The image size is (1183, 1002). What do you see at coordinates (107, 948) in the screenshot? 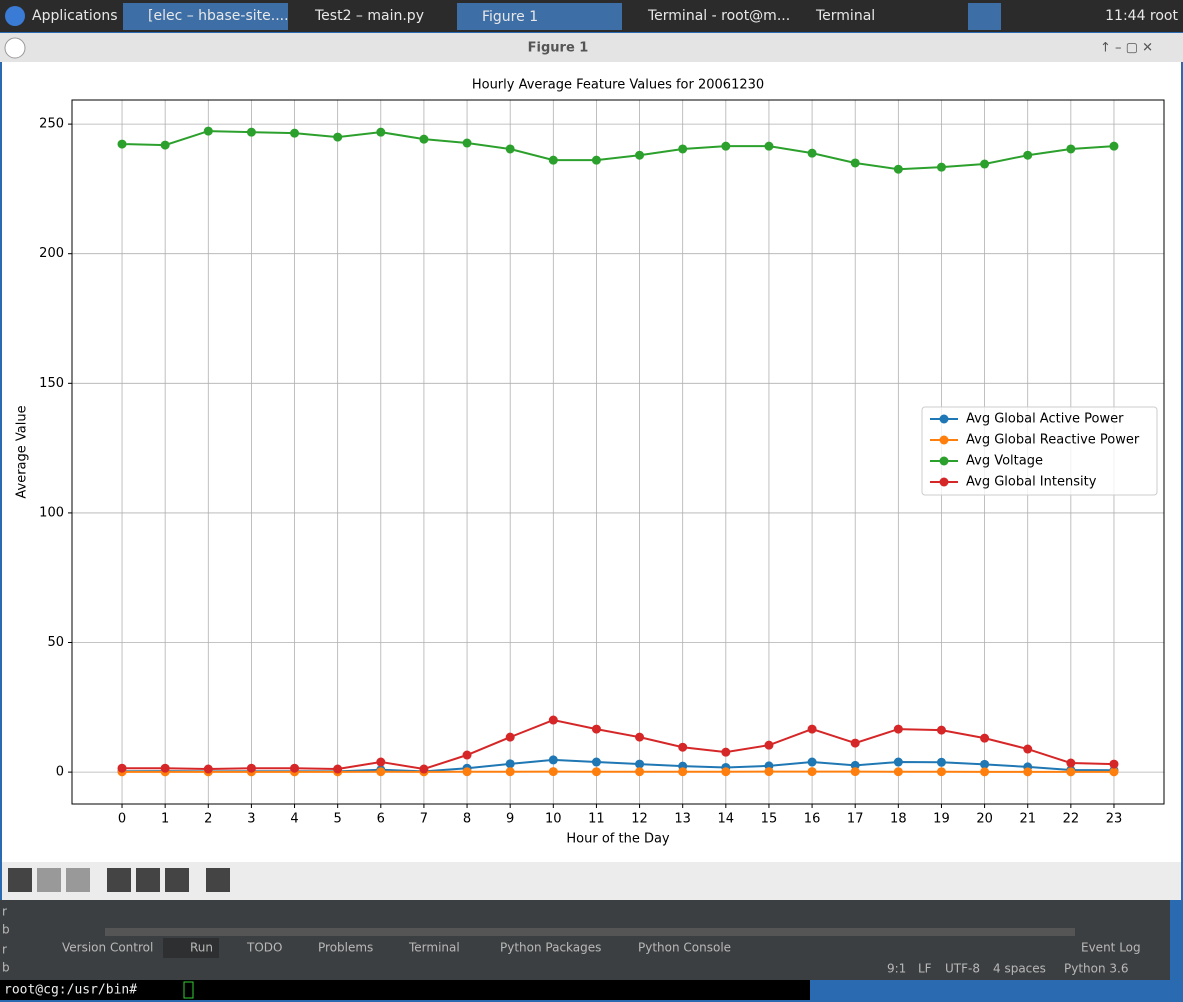
I see `tool-tab: Version Control` at bounding box center [107, 948].